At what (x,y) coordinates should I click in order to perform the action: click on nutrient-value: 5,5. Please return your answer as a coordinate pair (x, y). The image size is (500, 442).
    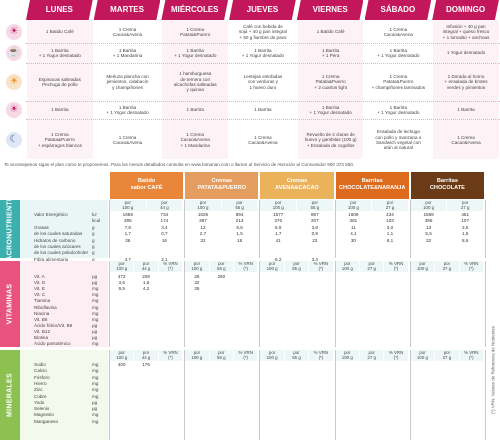
    Looking at the image, I should click on (428, 234).